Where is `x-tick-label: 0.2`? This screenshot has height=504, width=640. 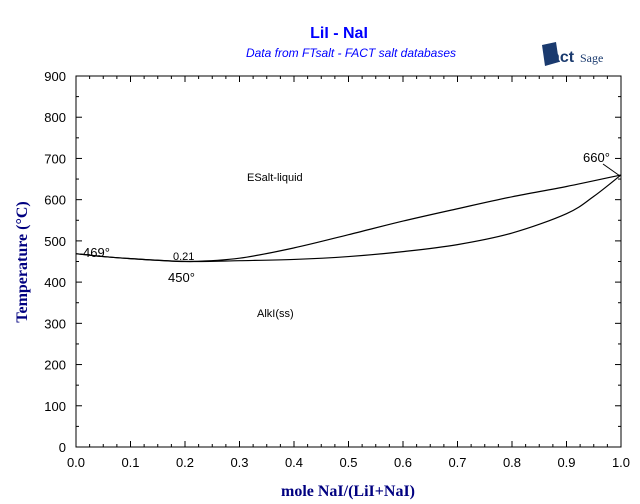 x-tick-label: 0.2 is located at coordinates (185, 462).